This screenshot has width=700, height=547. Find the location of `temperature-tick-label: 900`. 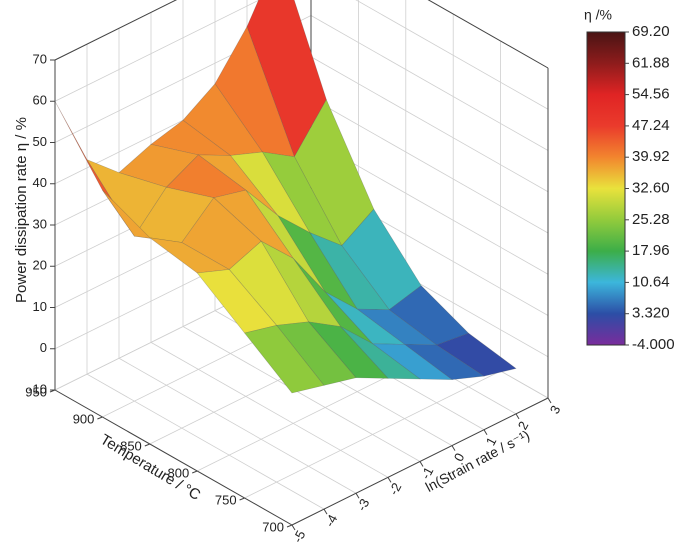

temperature-tick-label: 900 is located at coordinates (84, 418).